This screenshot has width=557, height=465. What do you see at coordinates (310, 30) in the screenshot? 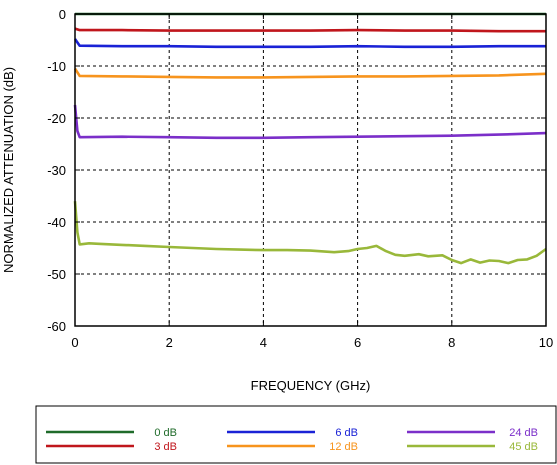
I see `series-line-3-db` at bounding box center [310, 30].